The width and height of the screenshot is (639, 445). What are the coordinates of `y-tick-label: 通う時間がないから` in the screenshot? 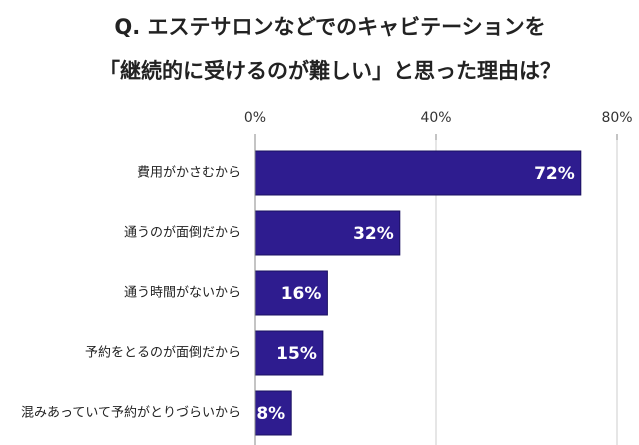 It's located at (182, 293).